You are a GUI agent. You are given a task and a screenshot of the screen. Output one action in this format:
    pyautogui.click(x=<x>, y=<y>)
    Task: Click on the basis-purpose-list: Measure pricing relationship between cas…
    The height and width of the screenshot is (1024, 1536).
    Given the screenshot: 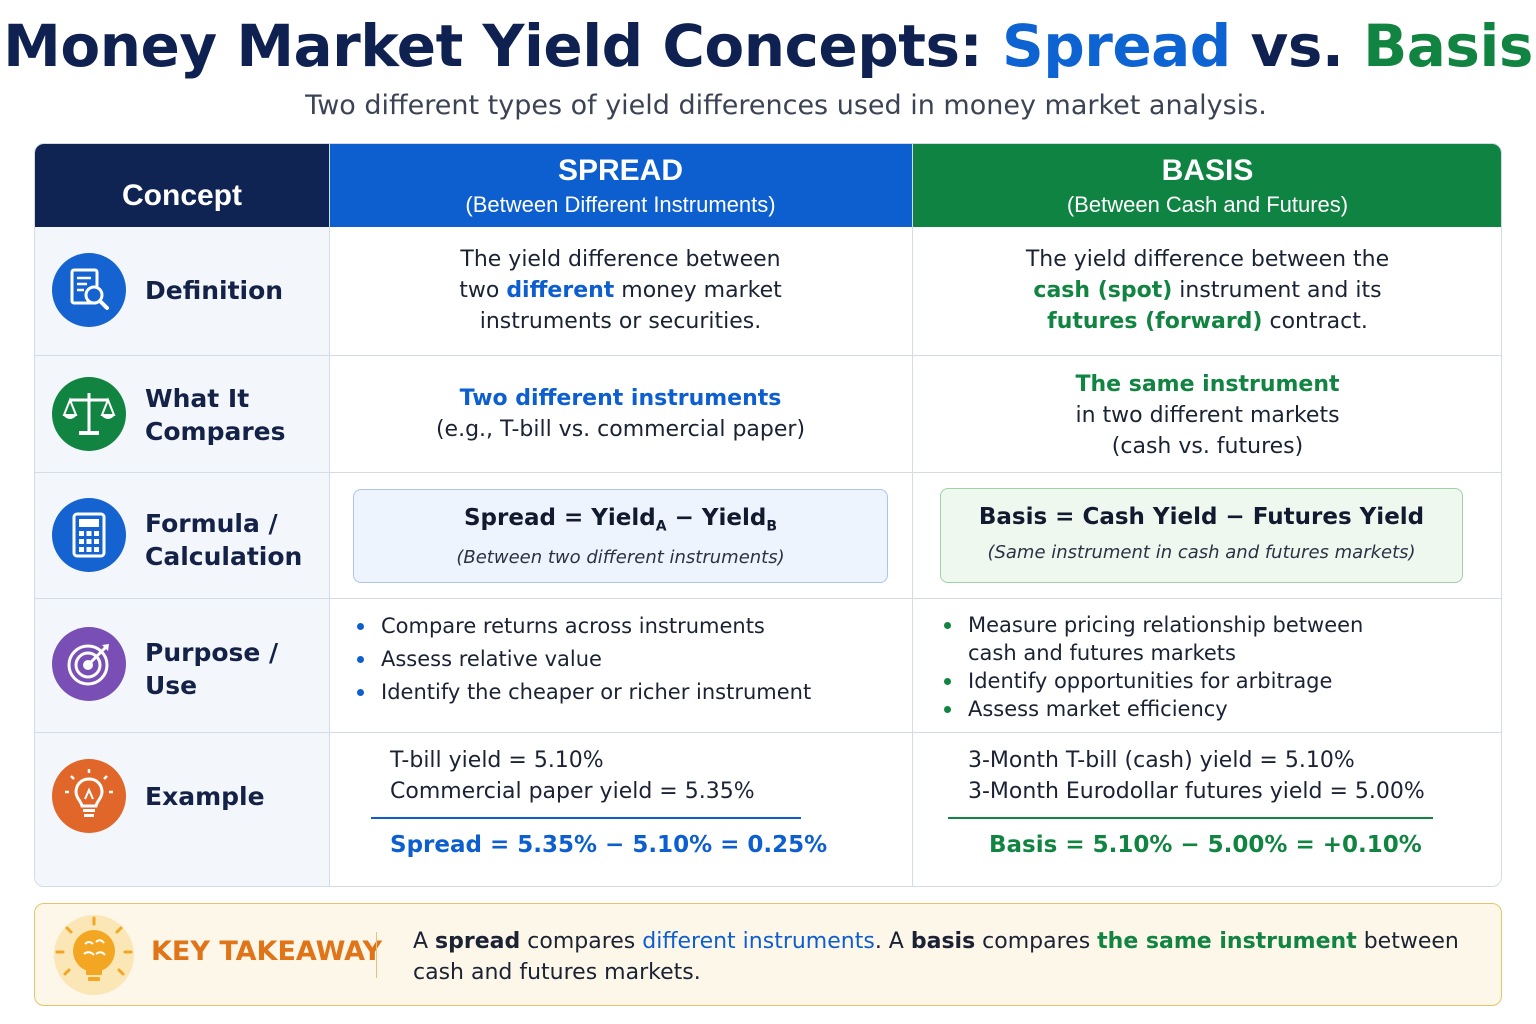 What is the action you would take?
    pyautogui.click(x=1151, y=667)
    